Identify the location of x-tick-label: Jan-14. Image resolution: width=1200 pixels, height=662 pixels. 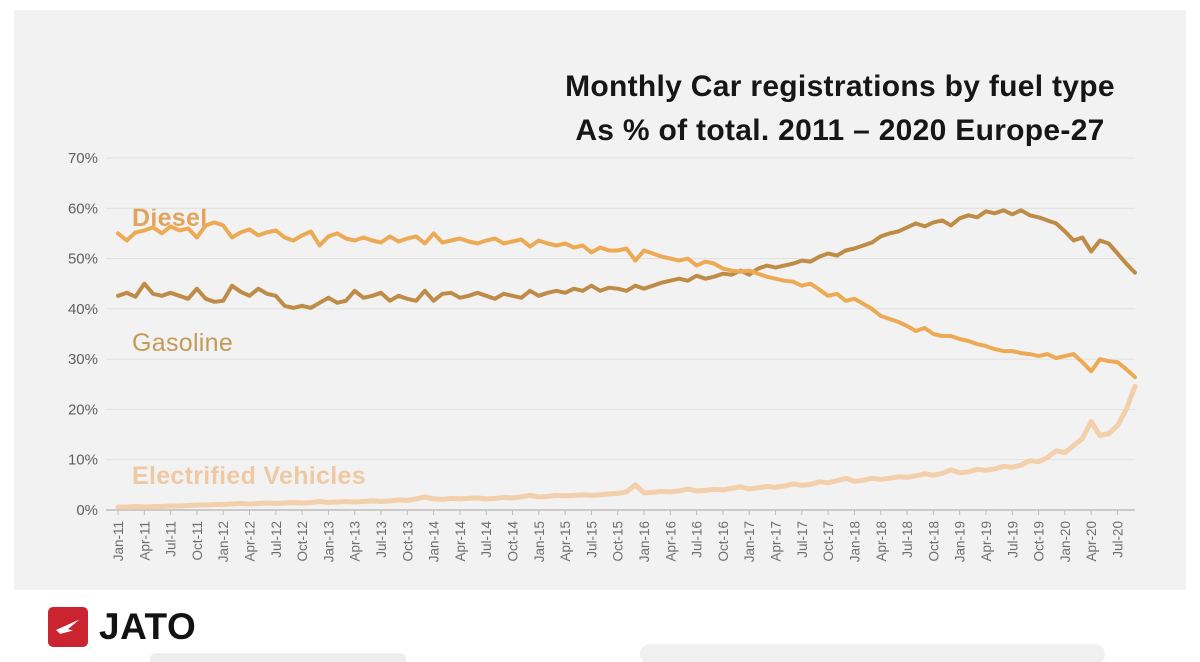
(434, 542).